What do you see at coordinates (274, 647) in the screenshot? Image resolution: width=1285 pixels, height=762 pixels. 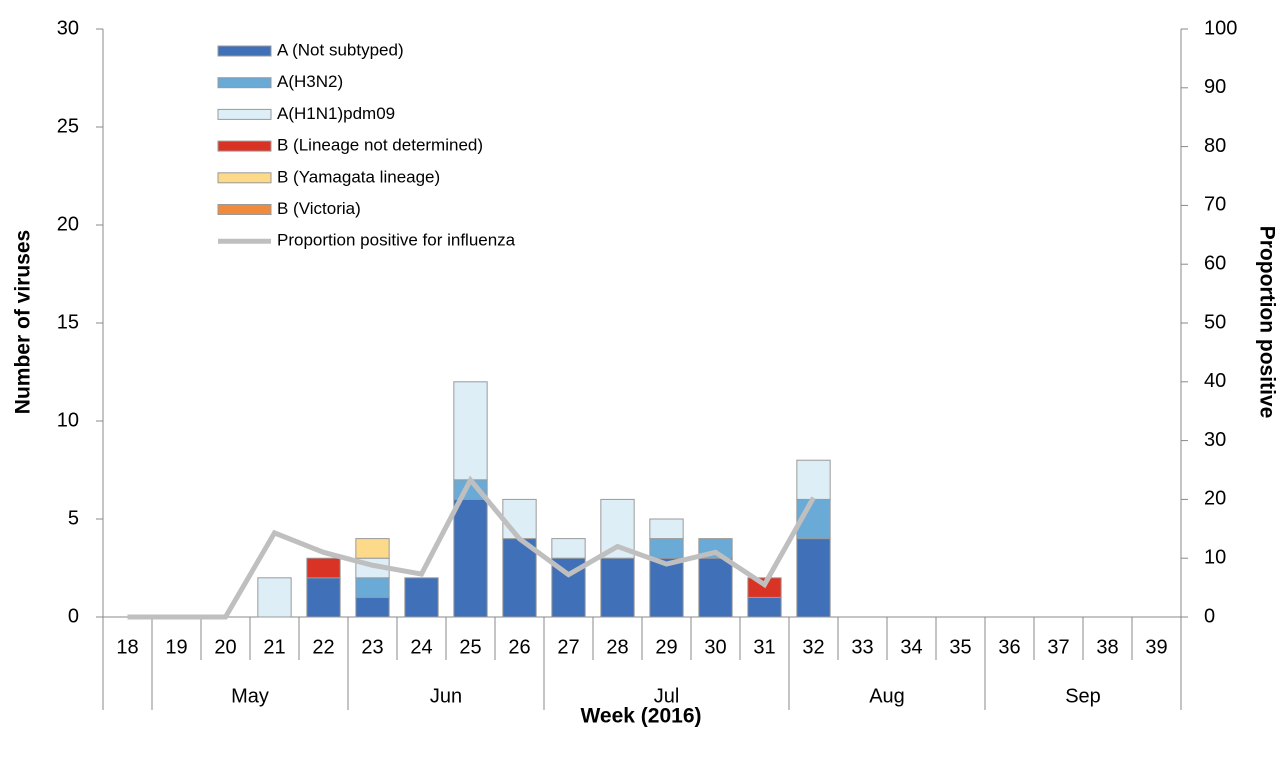 I see `x-tick-label: 21` at bounding box center [274, 647].